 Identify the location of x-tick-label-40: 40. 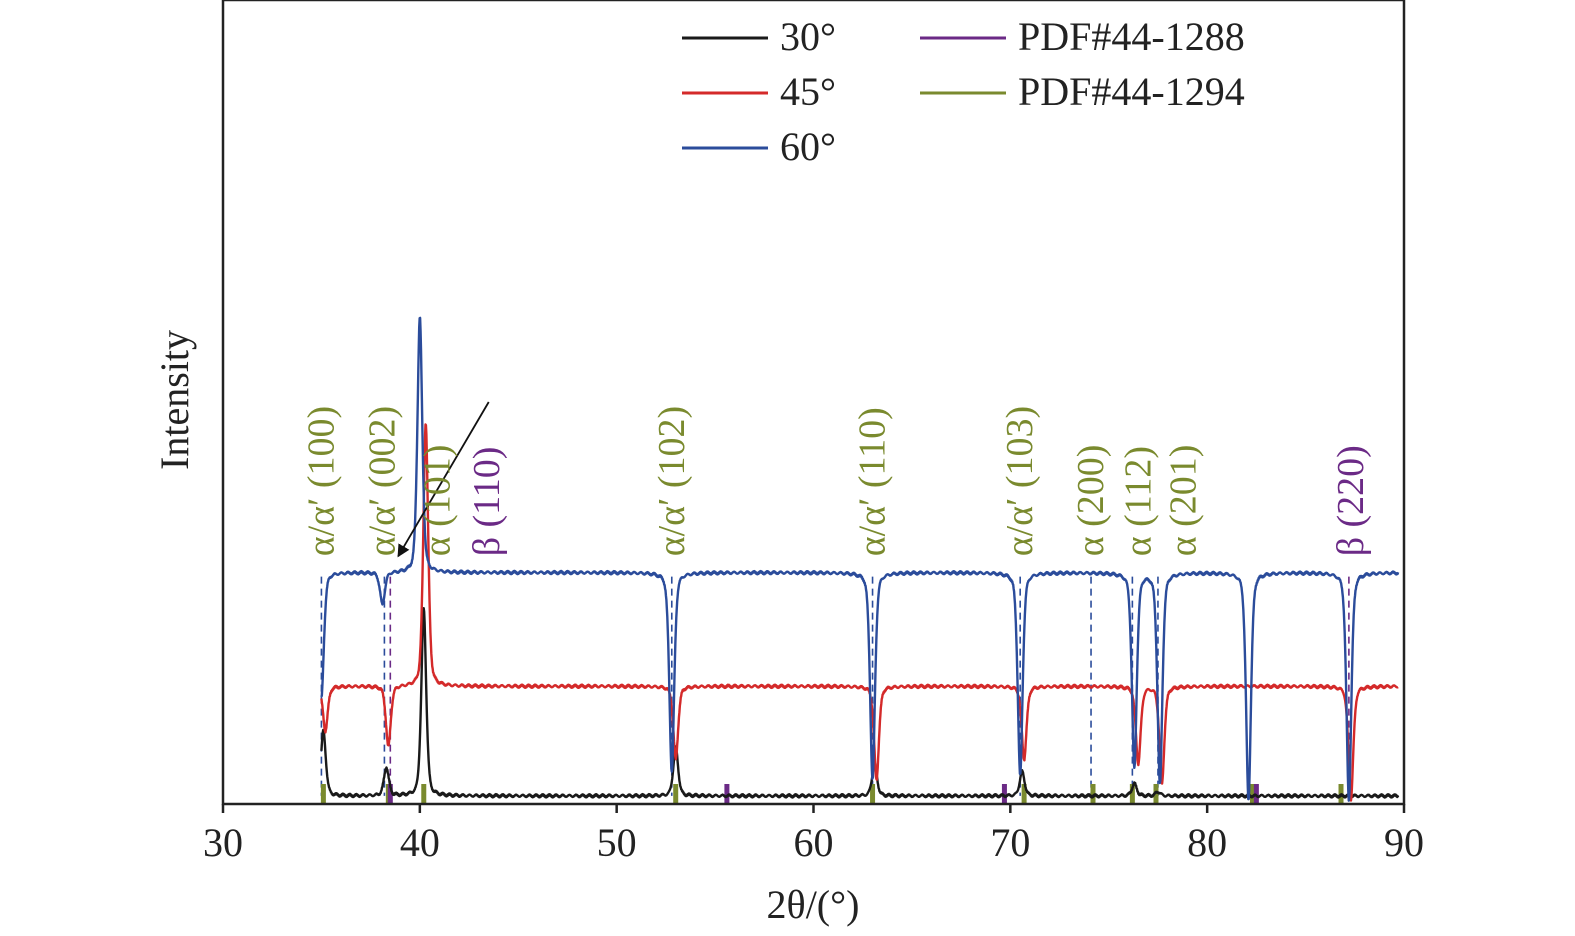
(420, 842).